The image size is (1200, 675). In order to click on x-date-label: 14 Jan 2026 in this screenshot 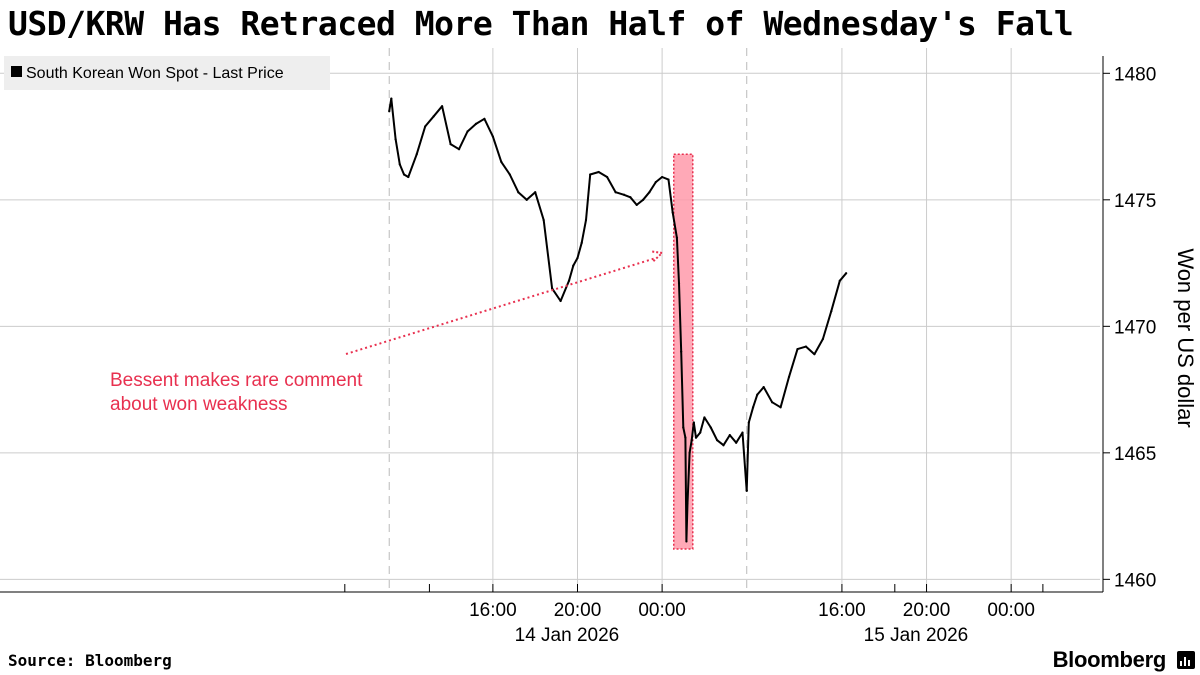, I will do `click(567, 635)`.